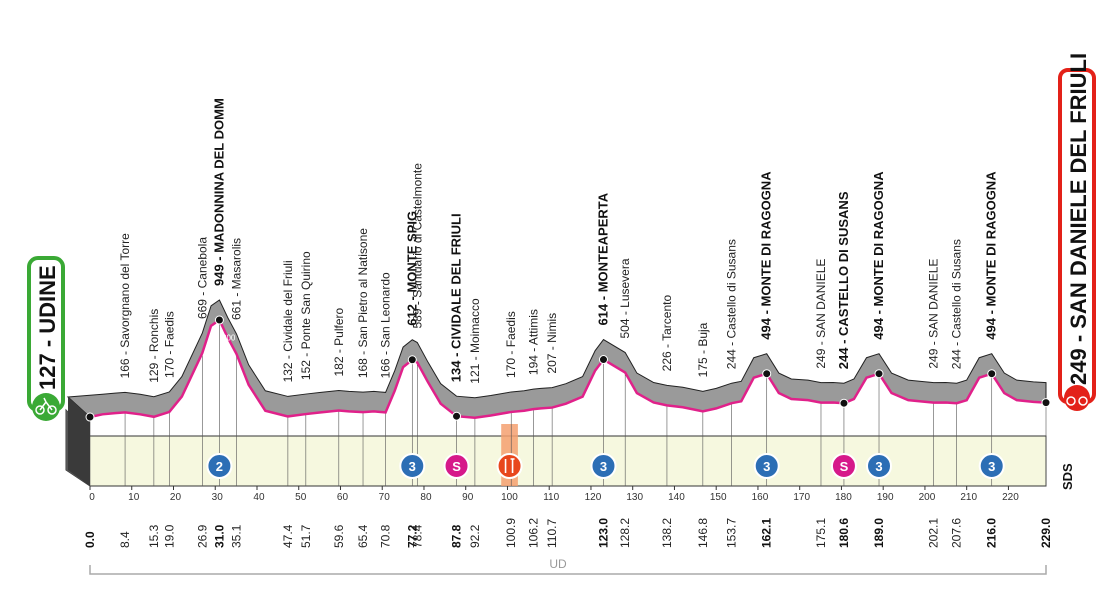 The height and width of the screenshot is (610, 1120). What do you see at coordinates (237, 279) in the screenshot?
I see `place-label: 661 - Masarolis` at bounding box center [237, 279].